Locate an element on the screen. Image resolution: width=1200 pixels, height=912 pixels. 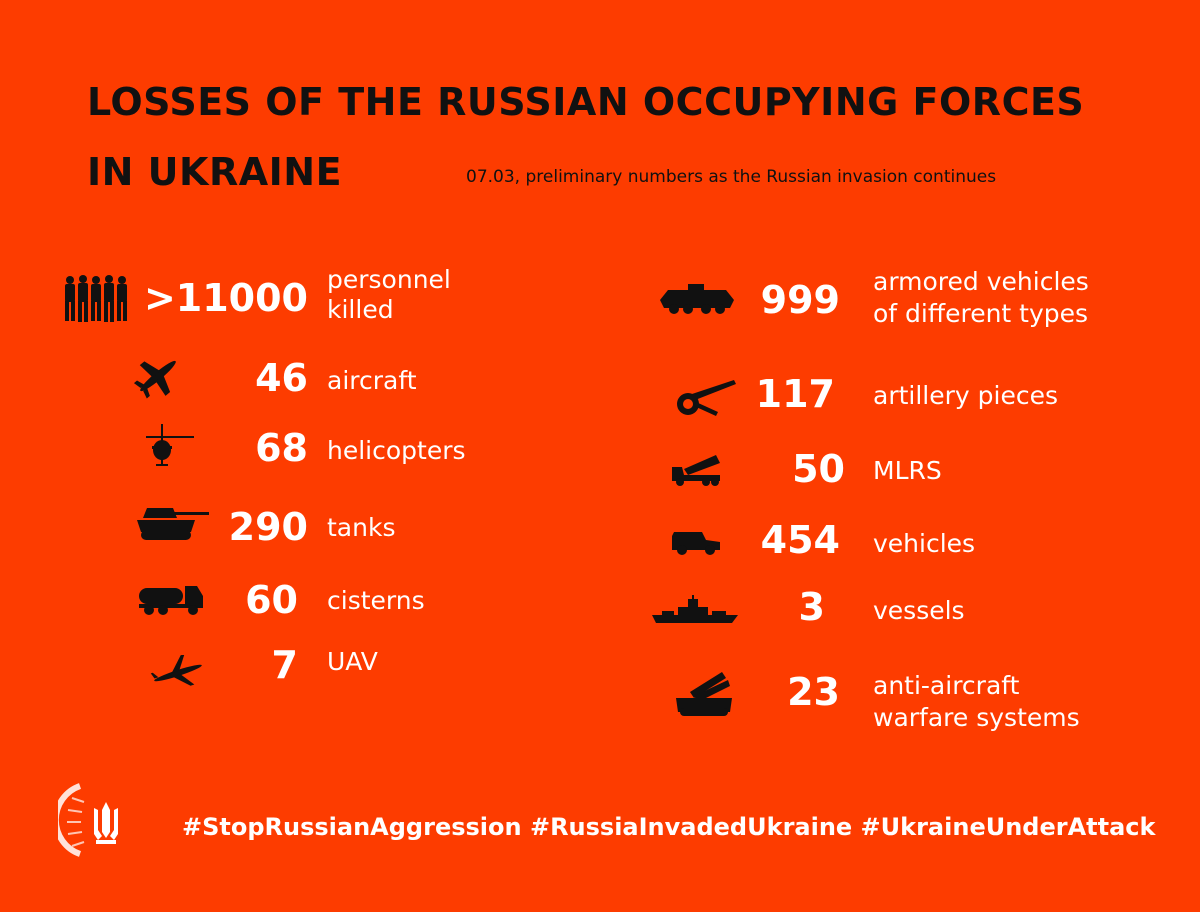
stat-label: armored vehicles is located at coordinates (981, 281).